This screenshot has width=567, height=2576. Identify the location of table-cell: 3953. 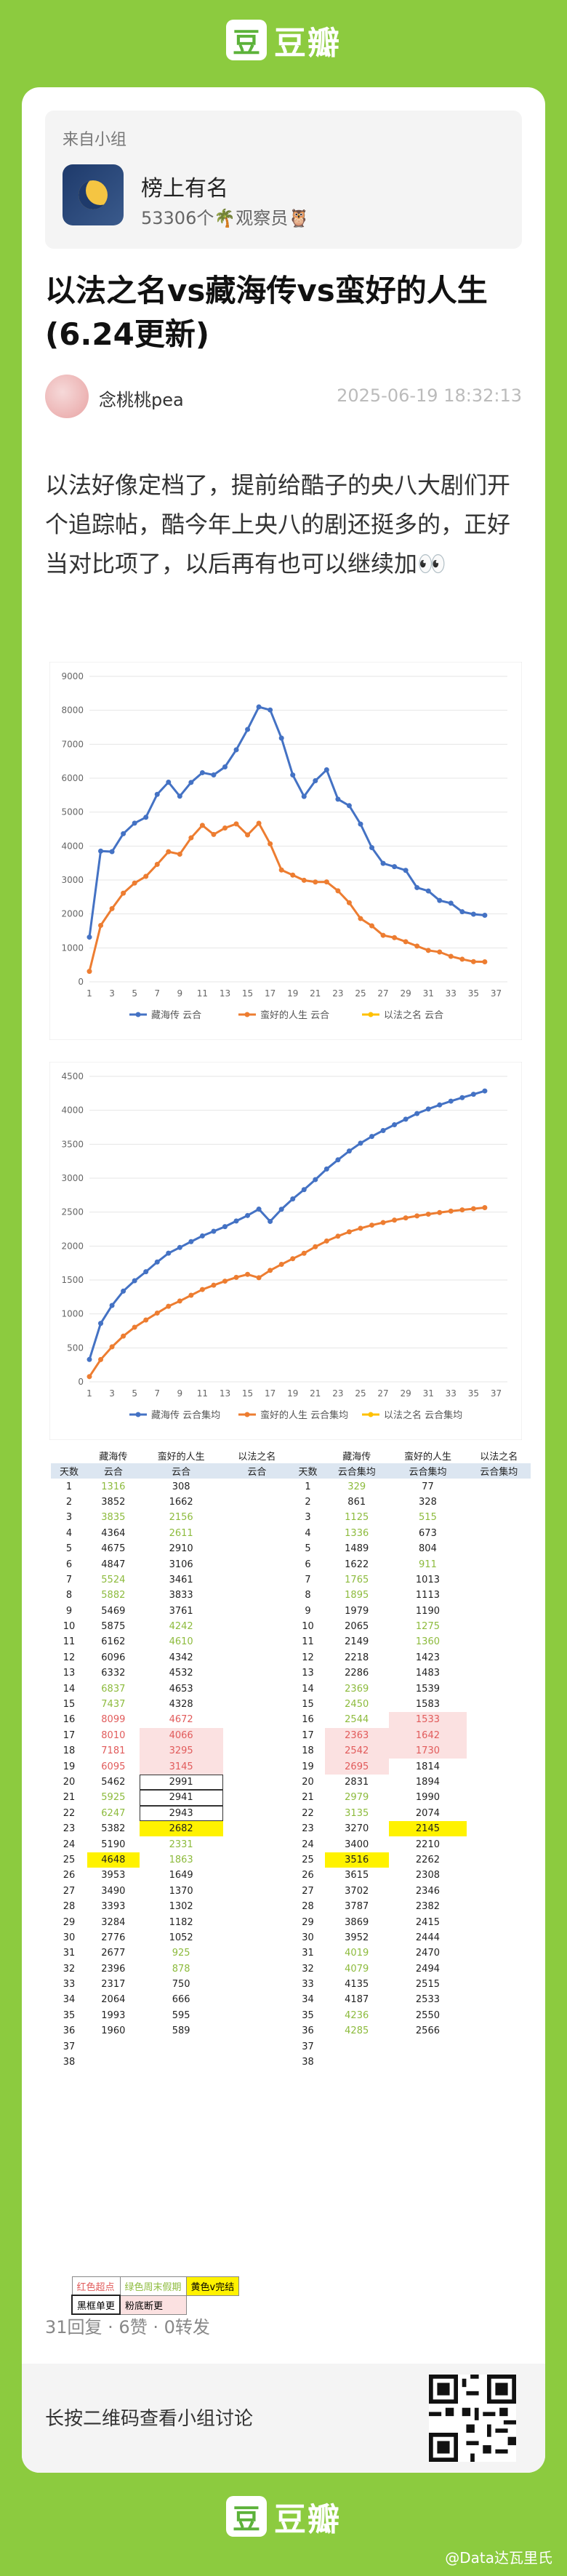
(113, 1875).